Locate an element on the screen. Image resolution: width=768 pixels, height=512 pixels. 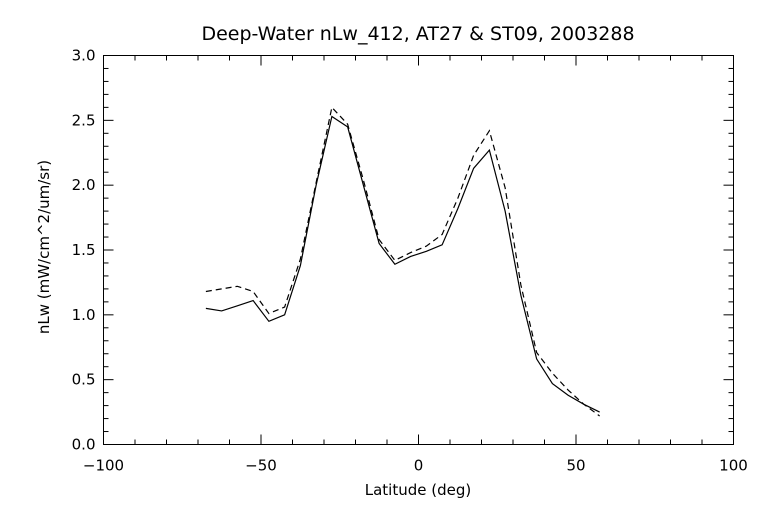
y-axis-label: nLw (mW/cm^2/um/sr) is located at coordinates (44, 247).